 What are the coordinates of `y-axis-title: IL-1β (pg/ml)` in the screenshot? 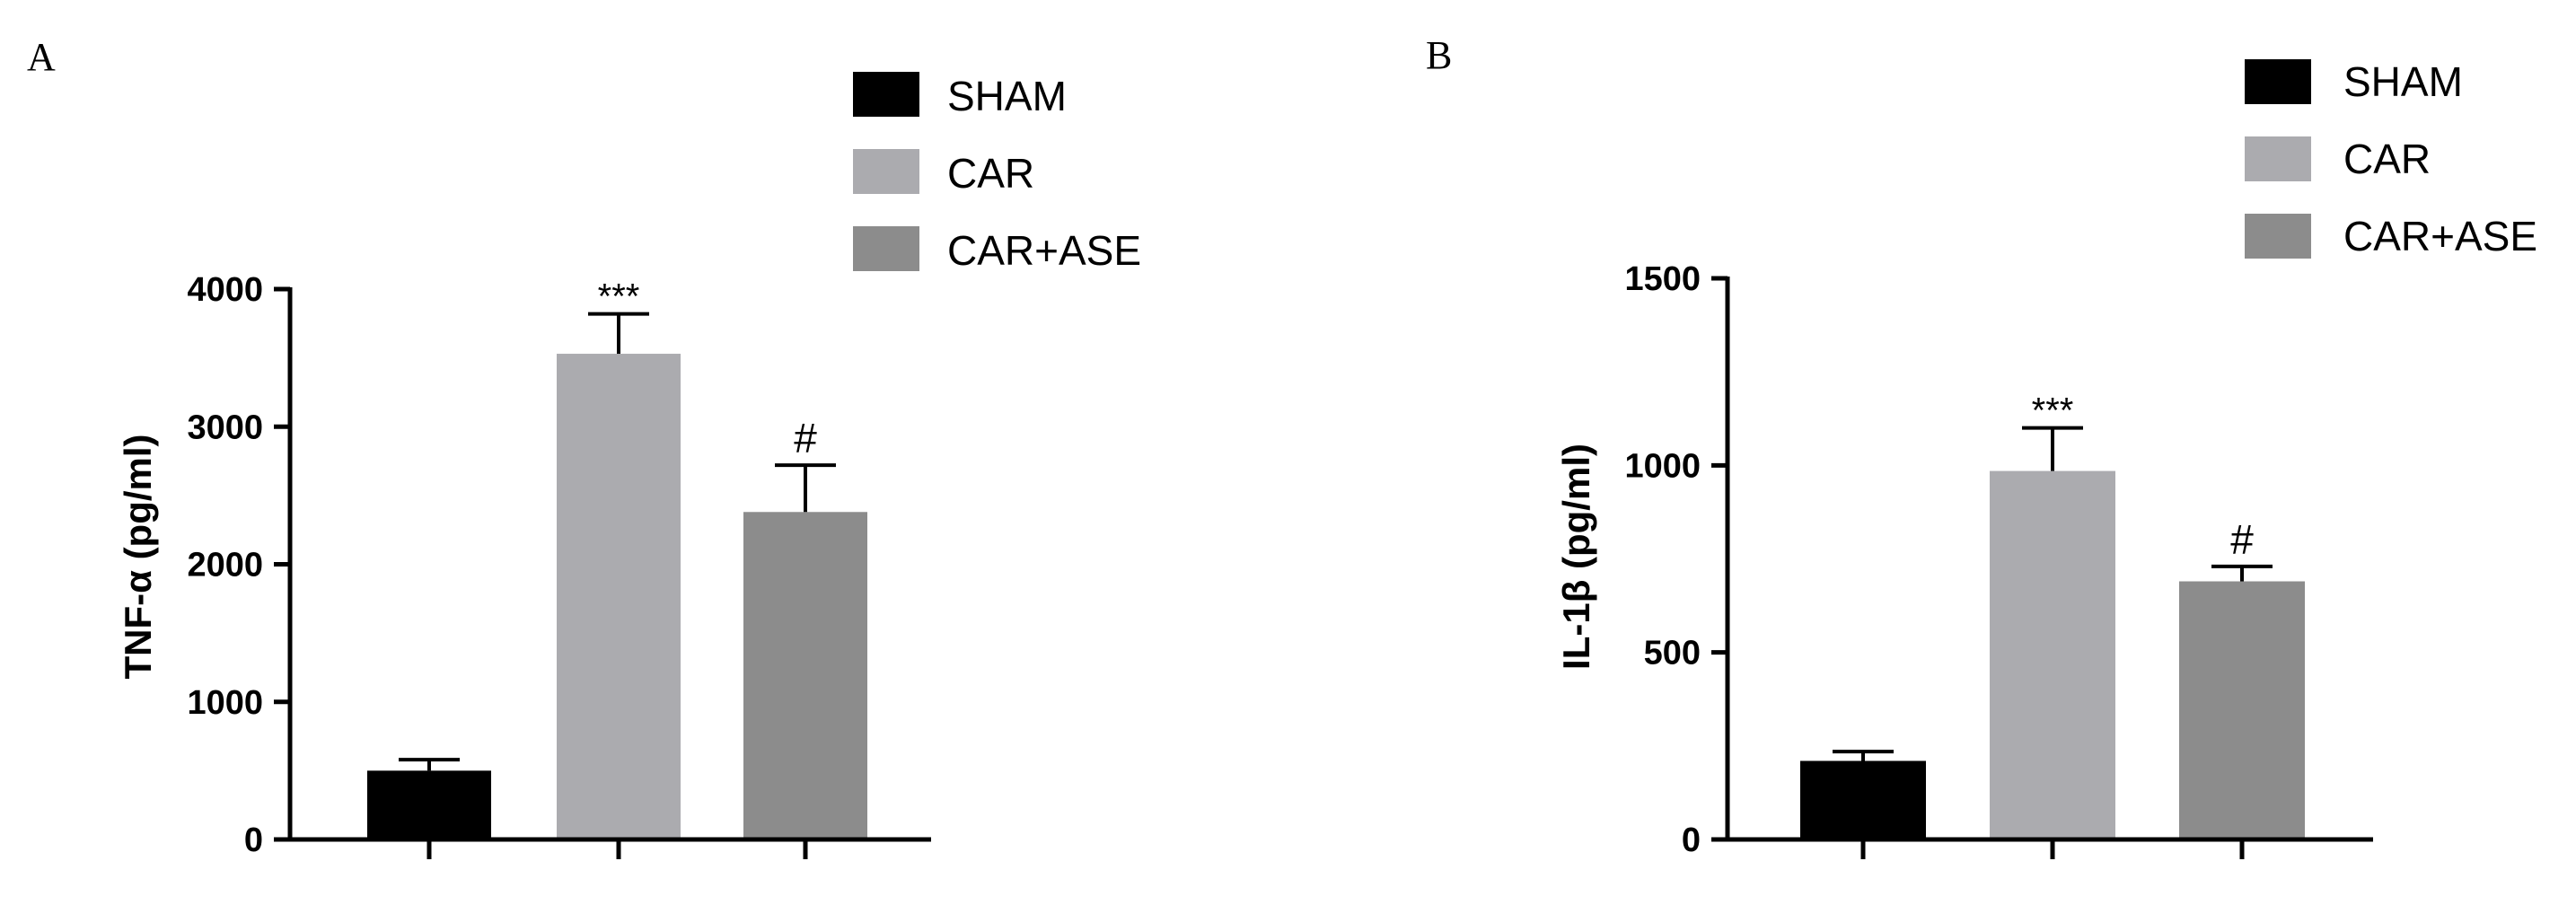 It's located at (1576, 557).